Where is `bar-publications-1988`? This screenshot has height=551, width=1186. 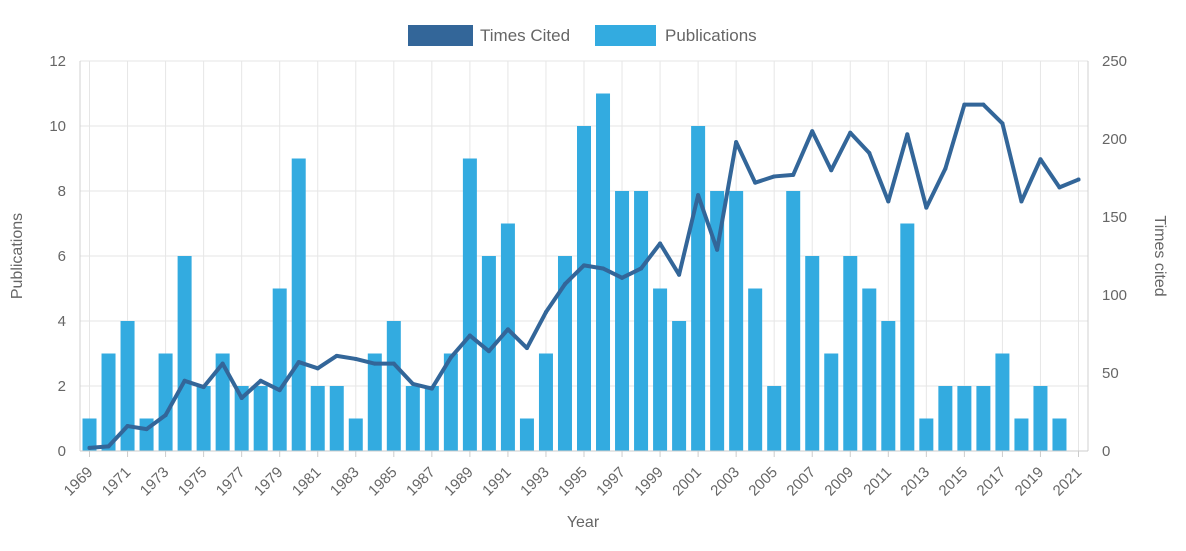 bar-publications-1988 is located at coordinates (450, 402).